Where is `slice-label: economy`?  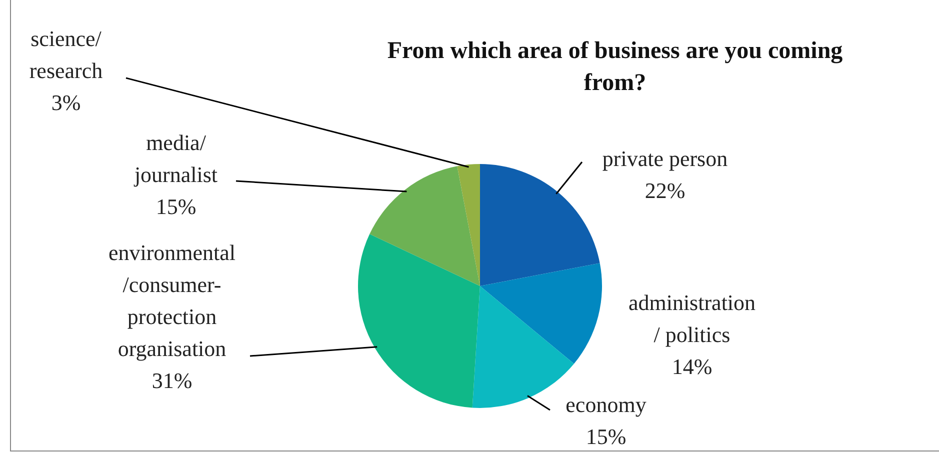 slice-label: economy is located at coordinates (606, 404).